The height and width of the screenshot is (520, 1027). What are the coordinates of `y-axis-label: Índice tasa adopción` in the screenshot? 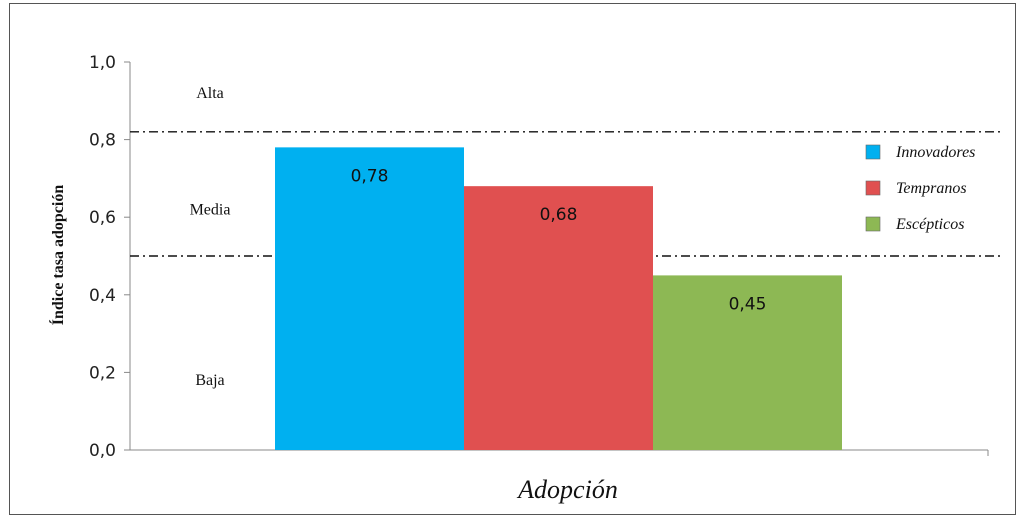 It's located at (57, 255).